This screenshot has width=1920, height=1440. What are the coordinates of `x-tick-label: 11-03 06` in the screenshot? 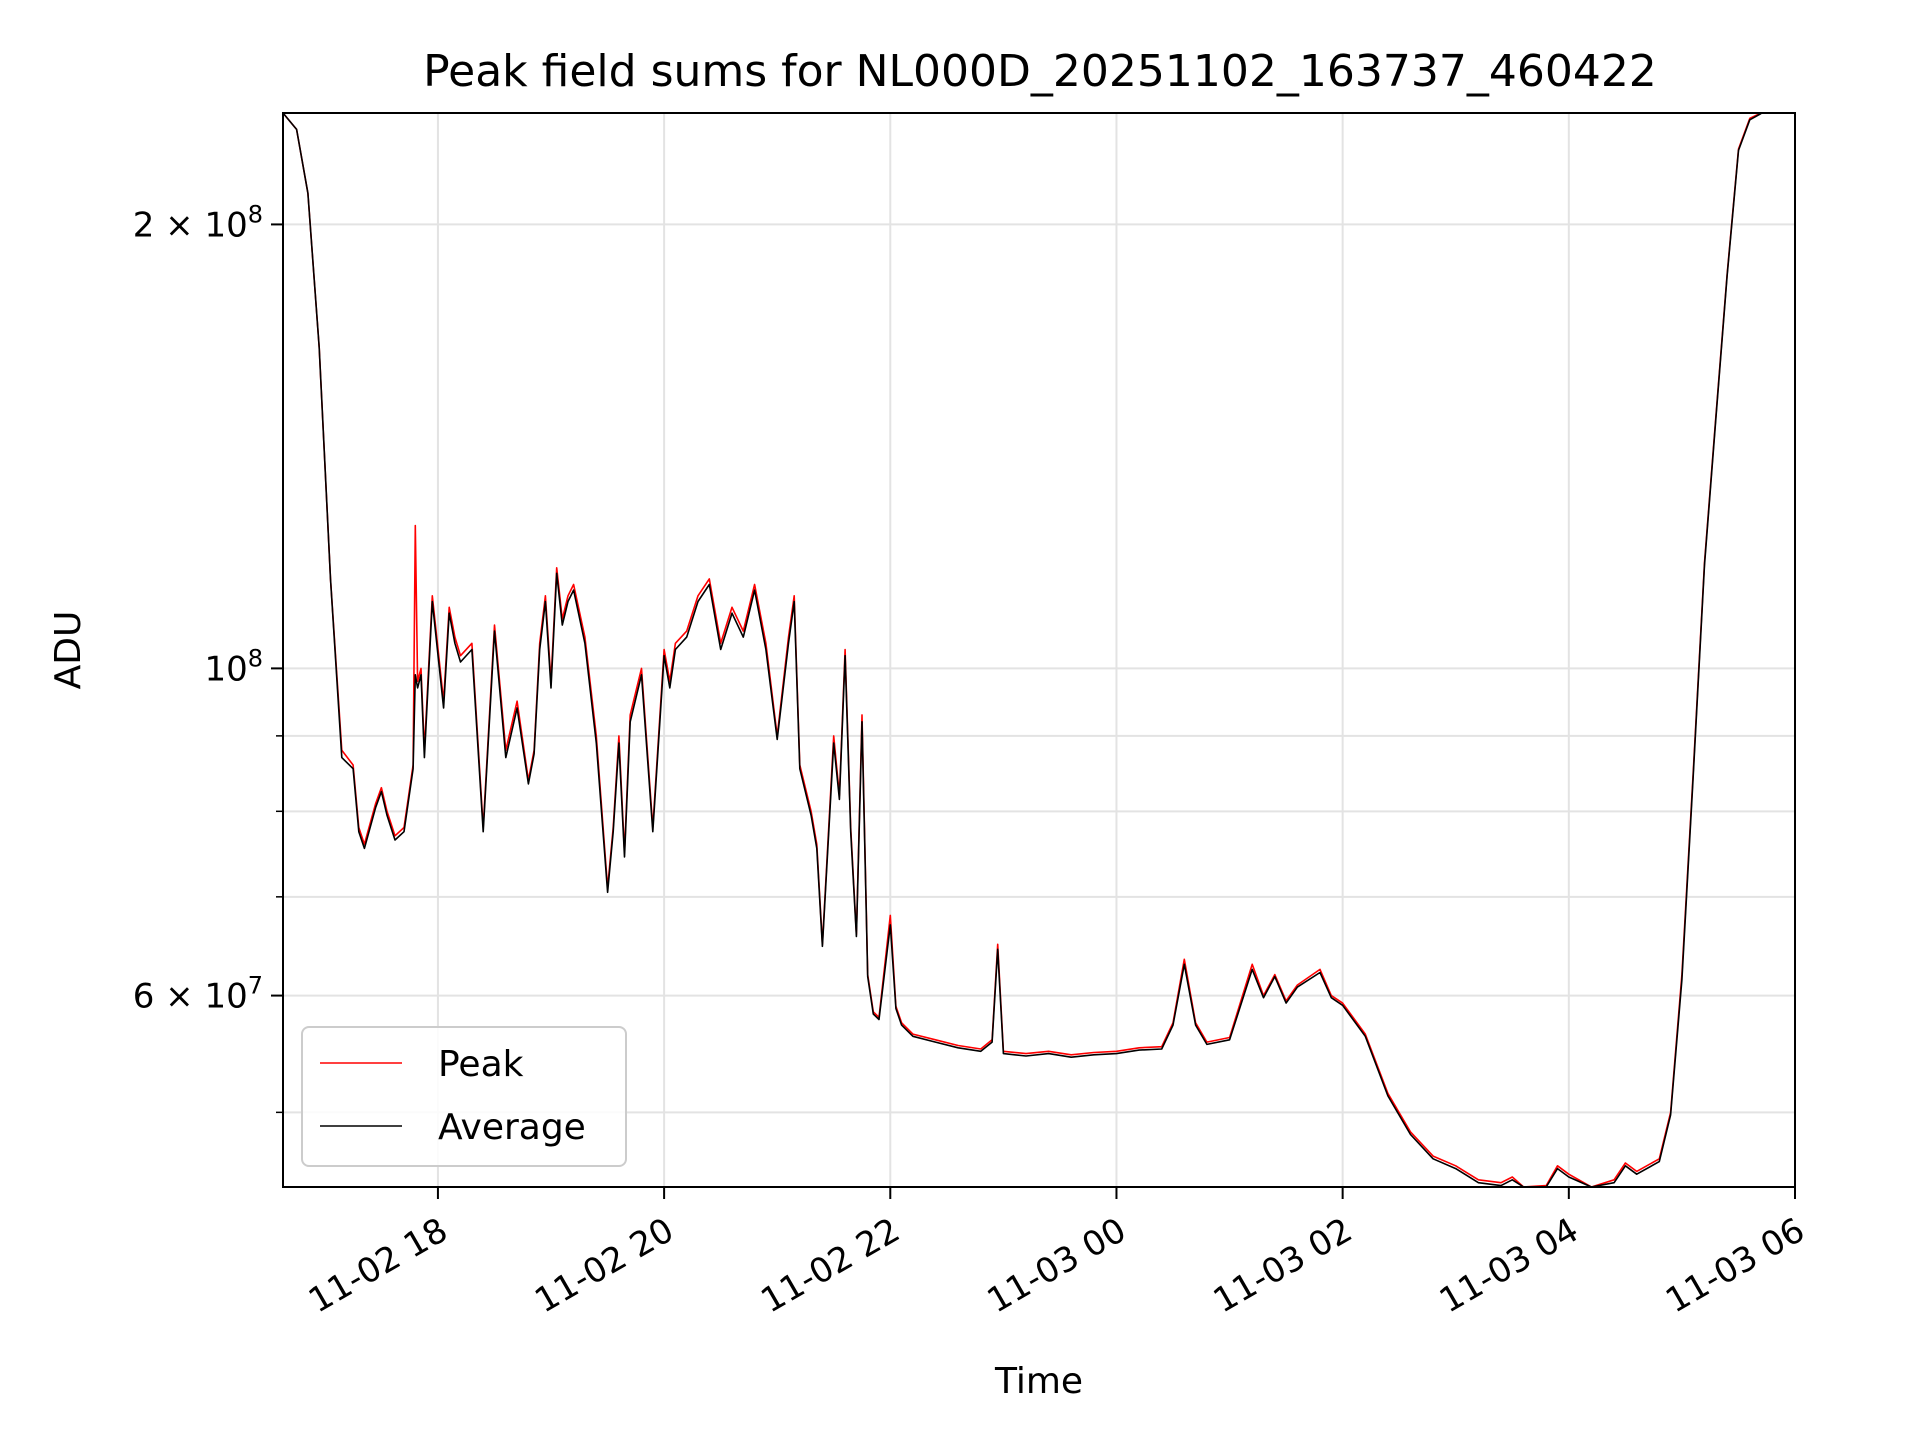 It's located at (1735, 1265).